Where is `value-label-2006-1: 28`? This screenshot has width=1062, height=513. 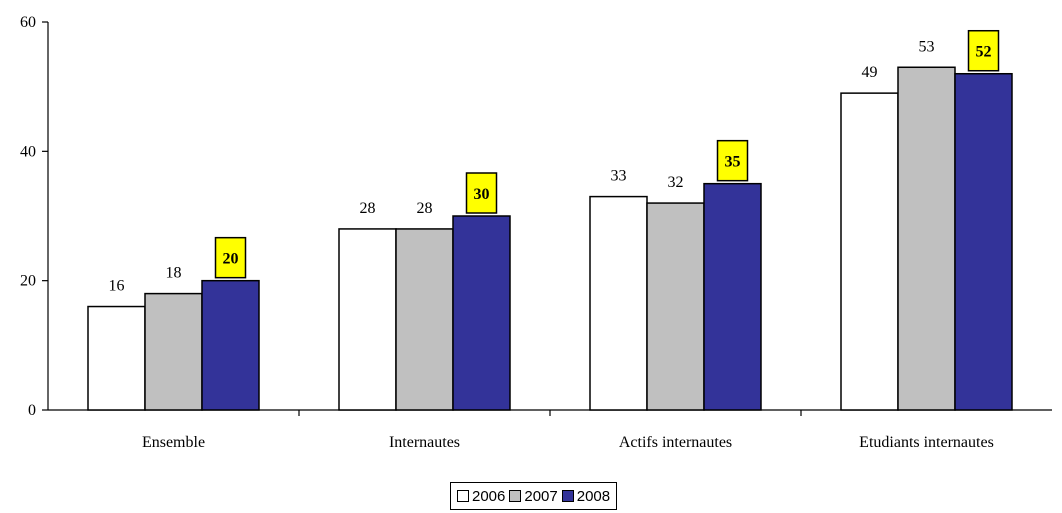
value-label-2006-1: 28 is located at coordinates (368, 208).